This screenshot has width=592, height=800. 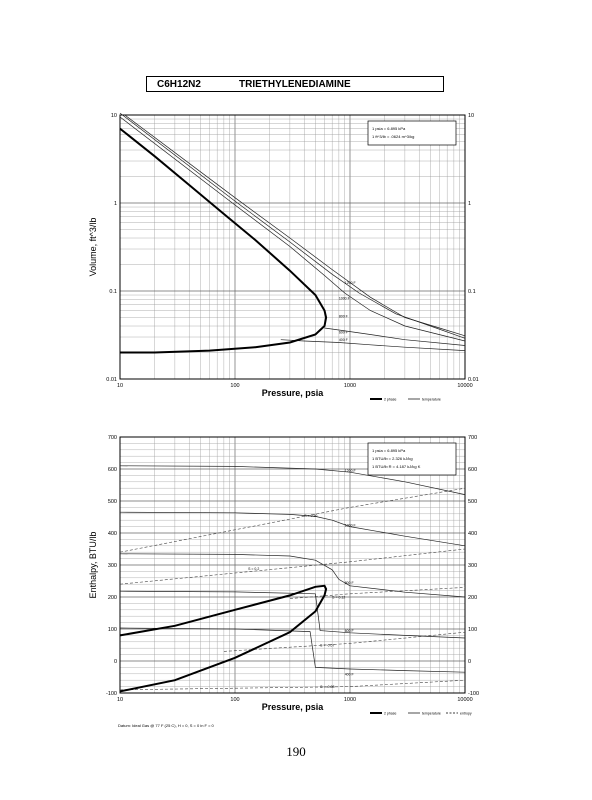 What do you see at coordinates (115, 662) in the screenshot?
I see `y-tick-label: 0` at bounding box center [115, 662].